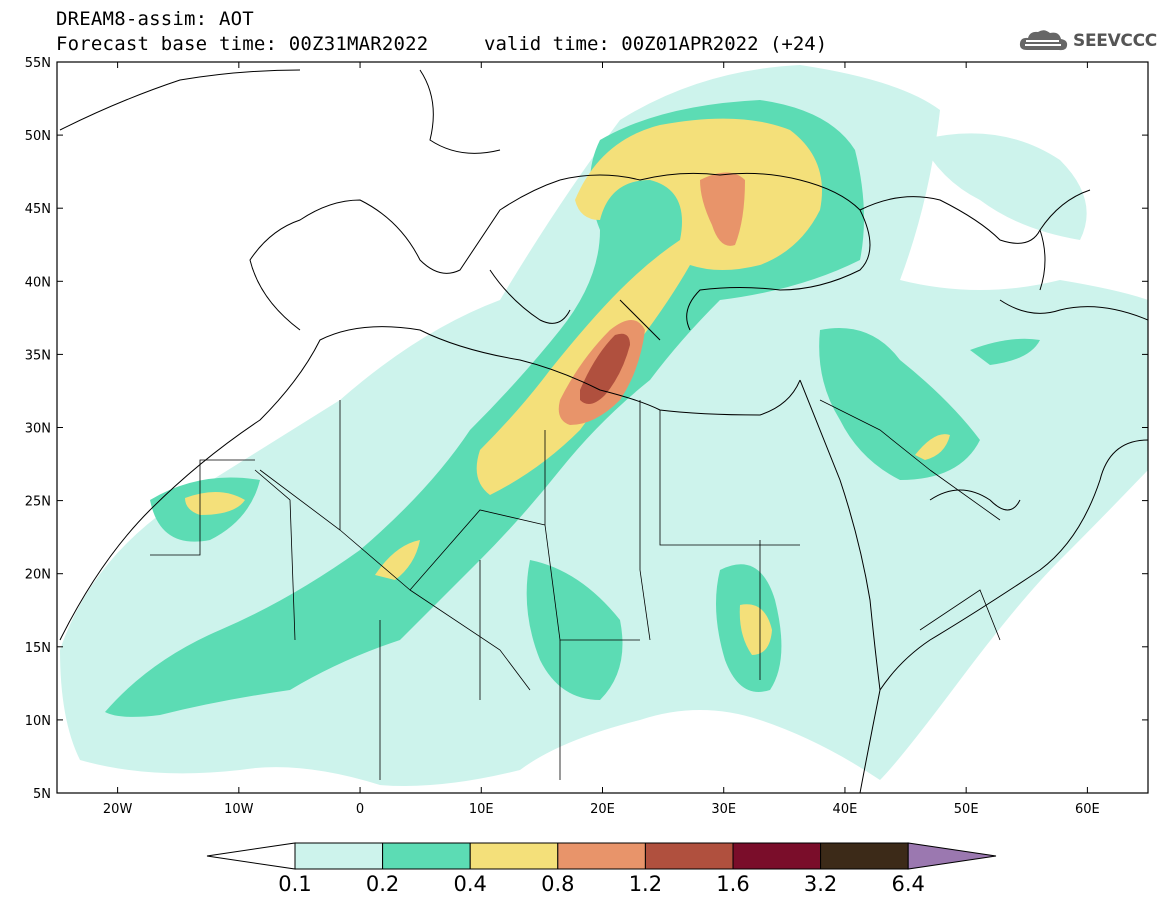 The height and width of the screenshot is (905, 1165). I want to click on forecast-base-time: Forecast base time: 00Z31MAR2022, so click(242, 44).